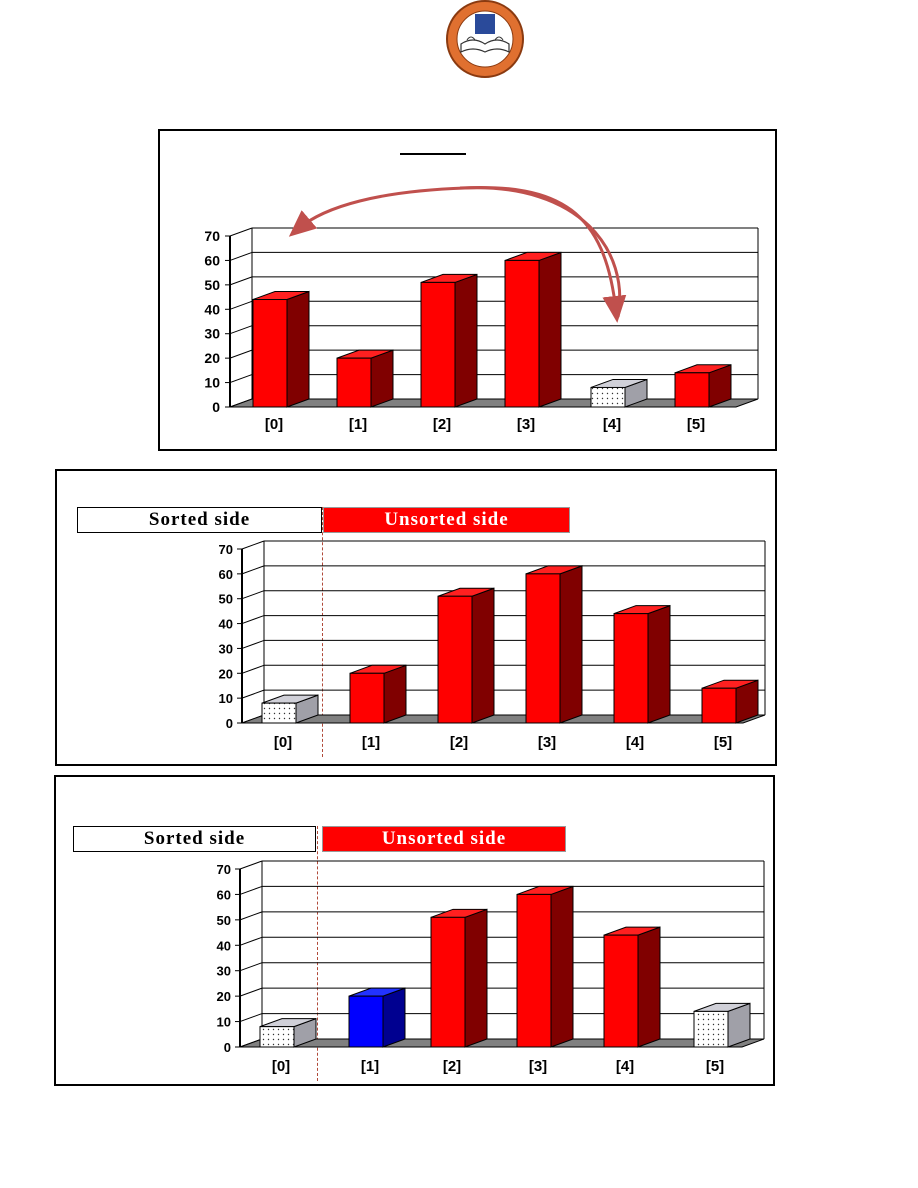  Describe the element at coordinates (491, 967) in the screenshot. I see `bar-chart-3: 0 10 20 30 40 50 60 70 [0] [1] [2] [3] [4] [5]` at that location.